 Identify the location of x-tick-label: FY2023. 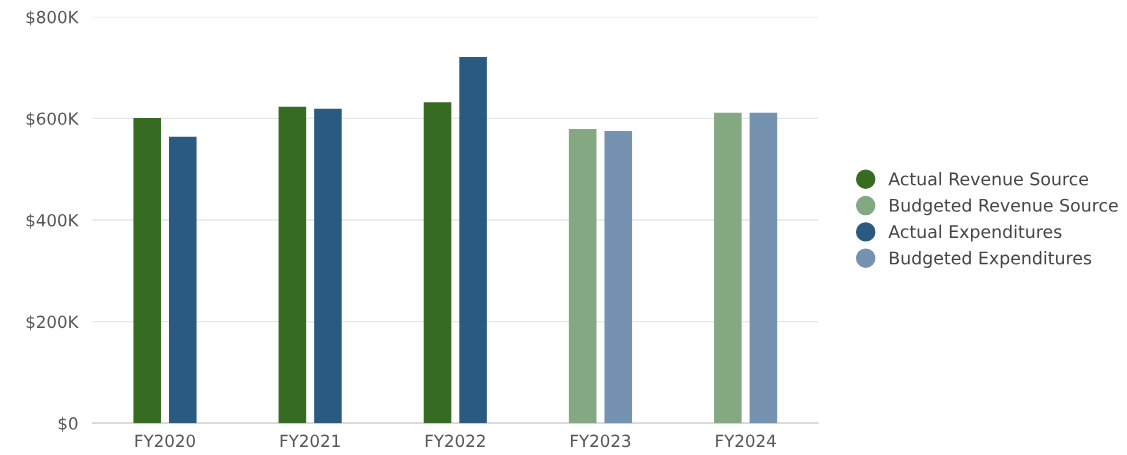
(601, 441).